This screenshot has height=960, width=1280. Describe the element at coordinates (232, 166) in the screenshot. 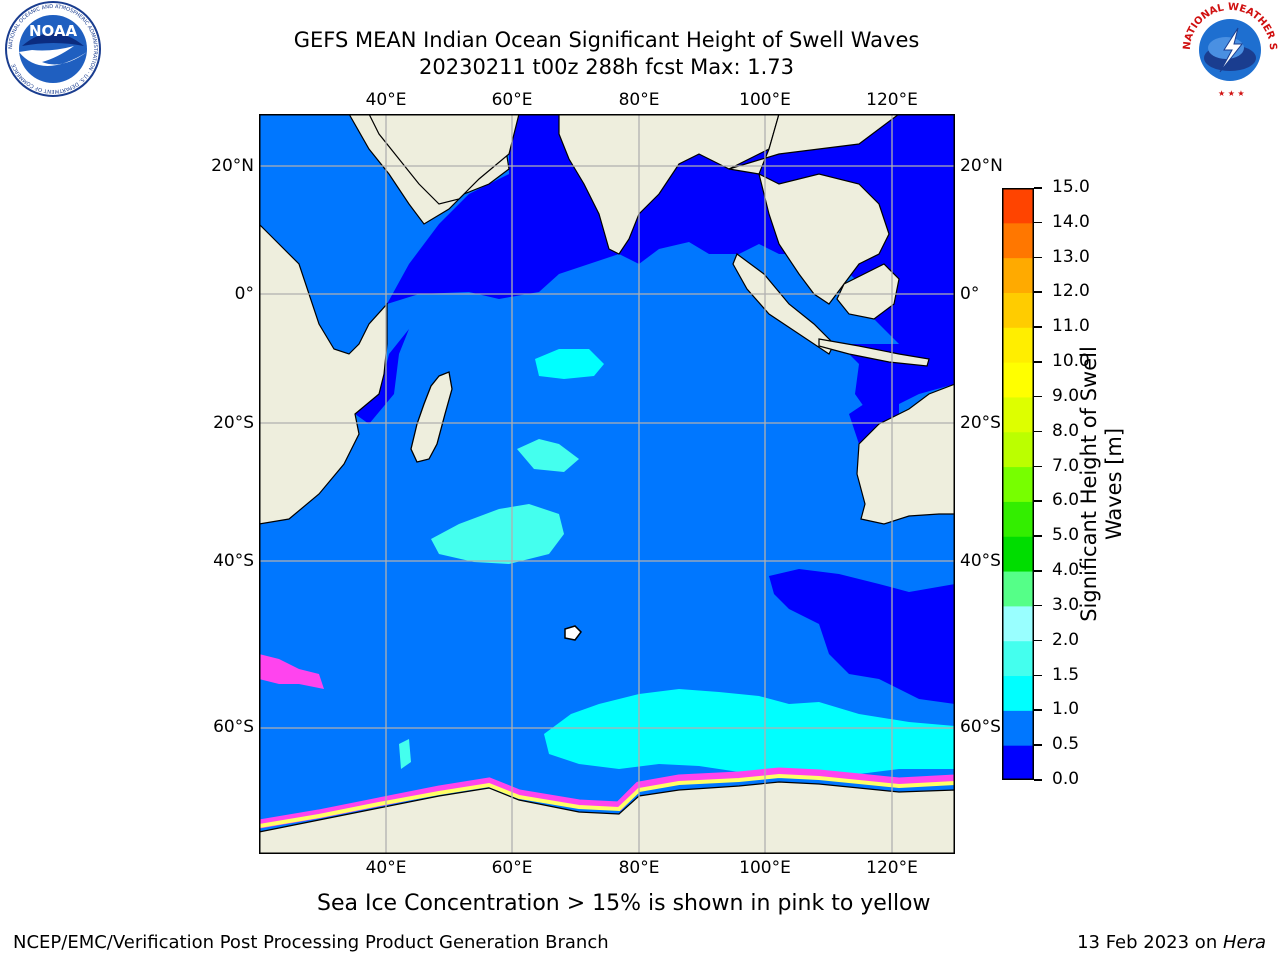

I see `lat-label-left-20n: 20°N` at that location.